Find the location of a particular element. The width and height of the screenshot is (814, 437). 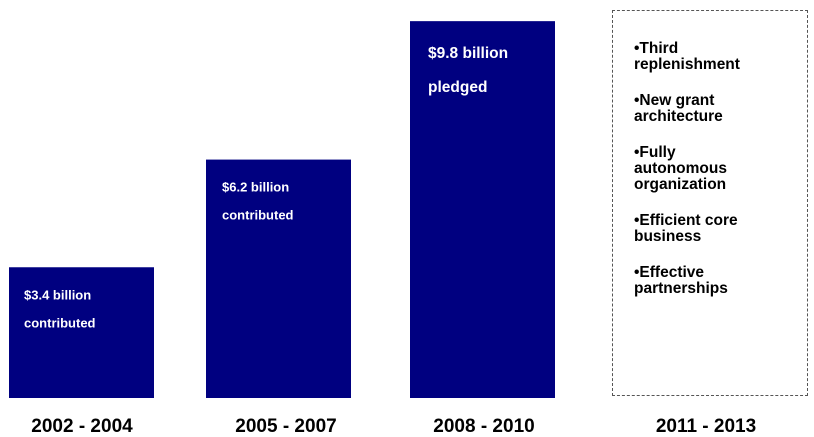

future-item-third-replenishment: •Third replenishment is located at coordinates (687, 56).